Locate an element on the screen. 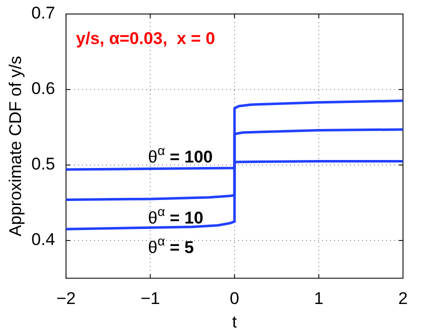 Image resolution: width=443 pixels, height=333 pixels. y-tick-label: 0.6 is located at coordinates (43, 88).